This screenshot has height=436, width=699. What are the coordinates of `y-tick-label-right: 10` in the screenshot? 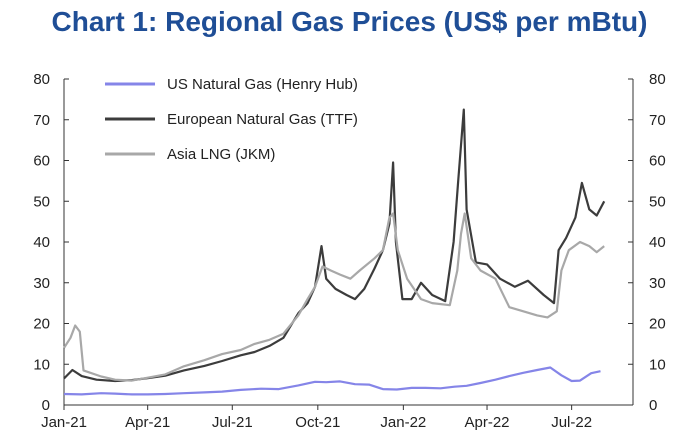 It's located at (657, 364).